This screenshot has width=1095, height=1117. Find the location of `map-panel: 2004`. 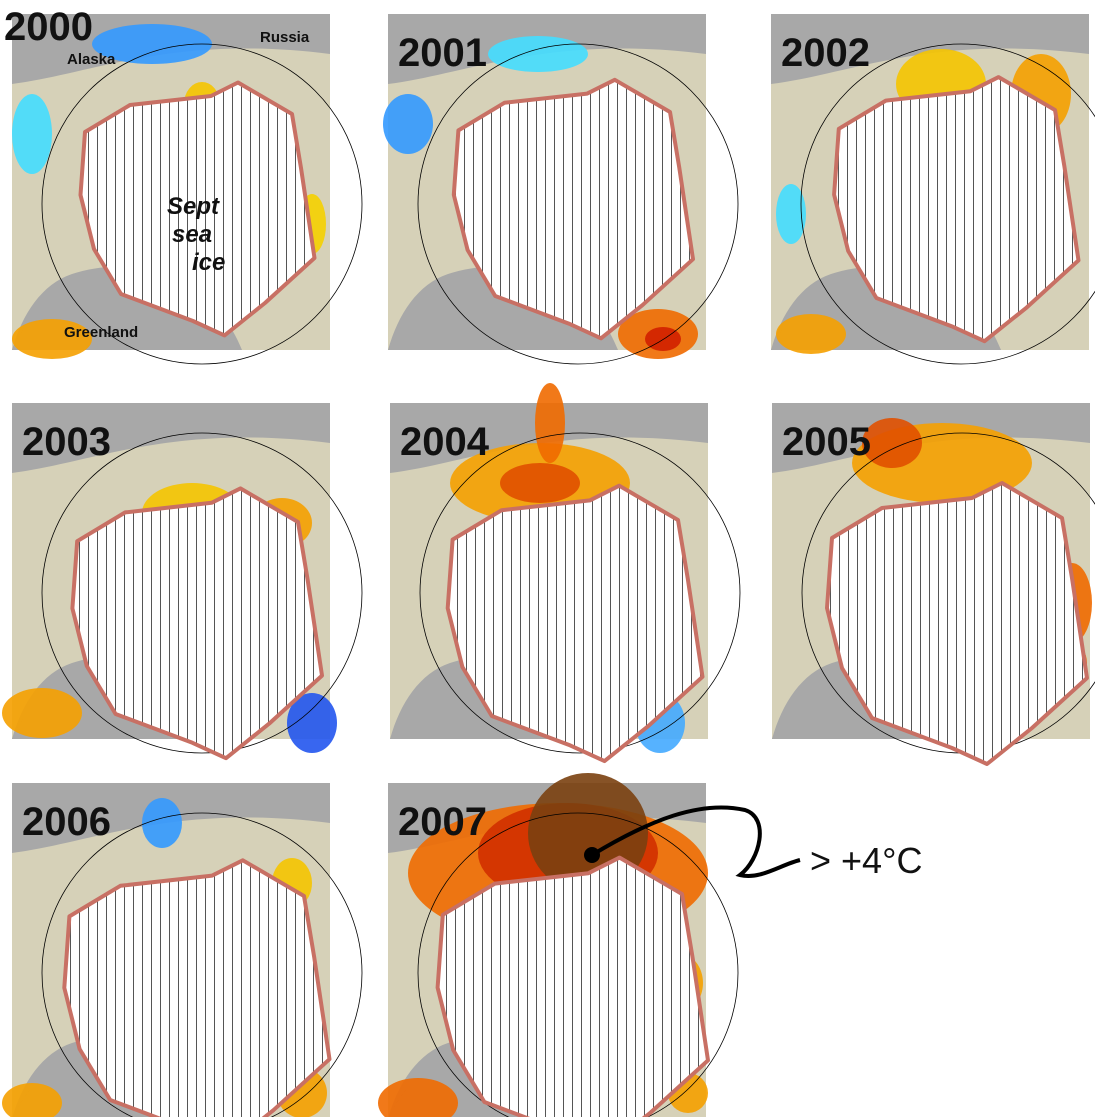

map-panel: 2004 is located at coordinates (565, 573).